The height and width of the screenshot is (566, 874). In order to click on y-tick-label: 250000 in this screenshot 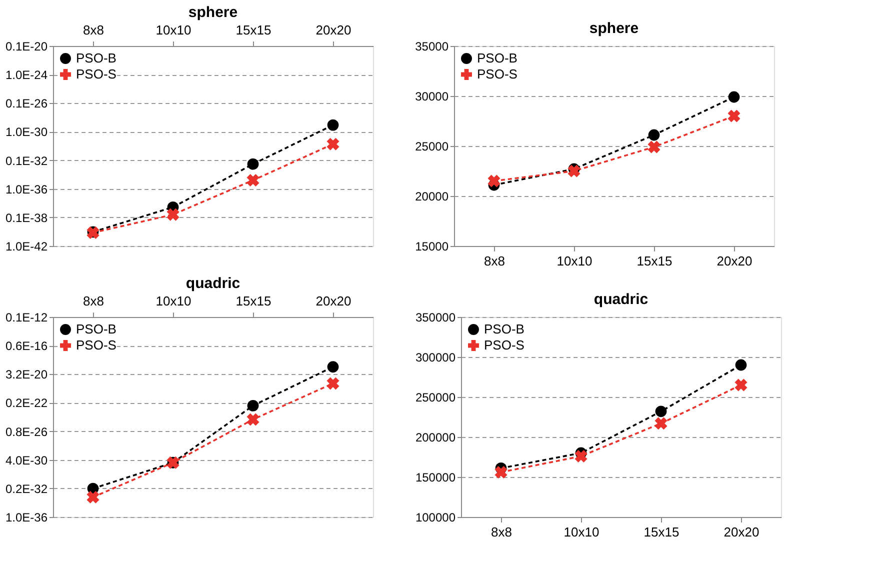, I will do `click(435, 397)`.